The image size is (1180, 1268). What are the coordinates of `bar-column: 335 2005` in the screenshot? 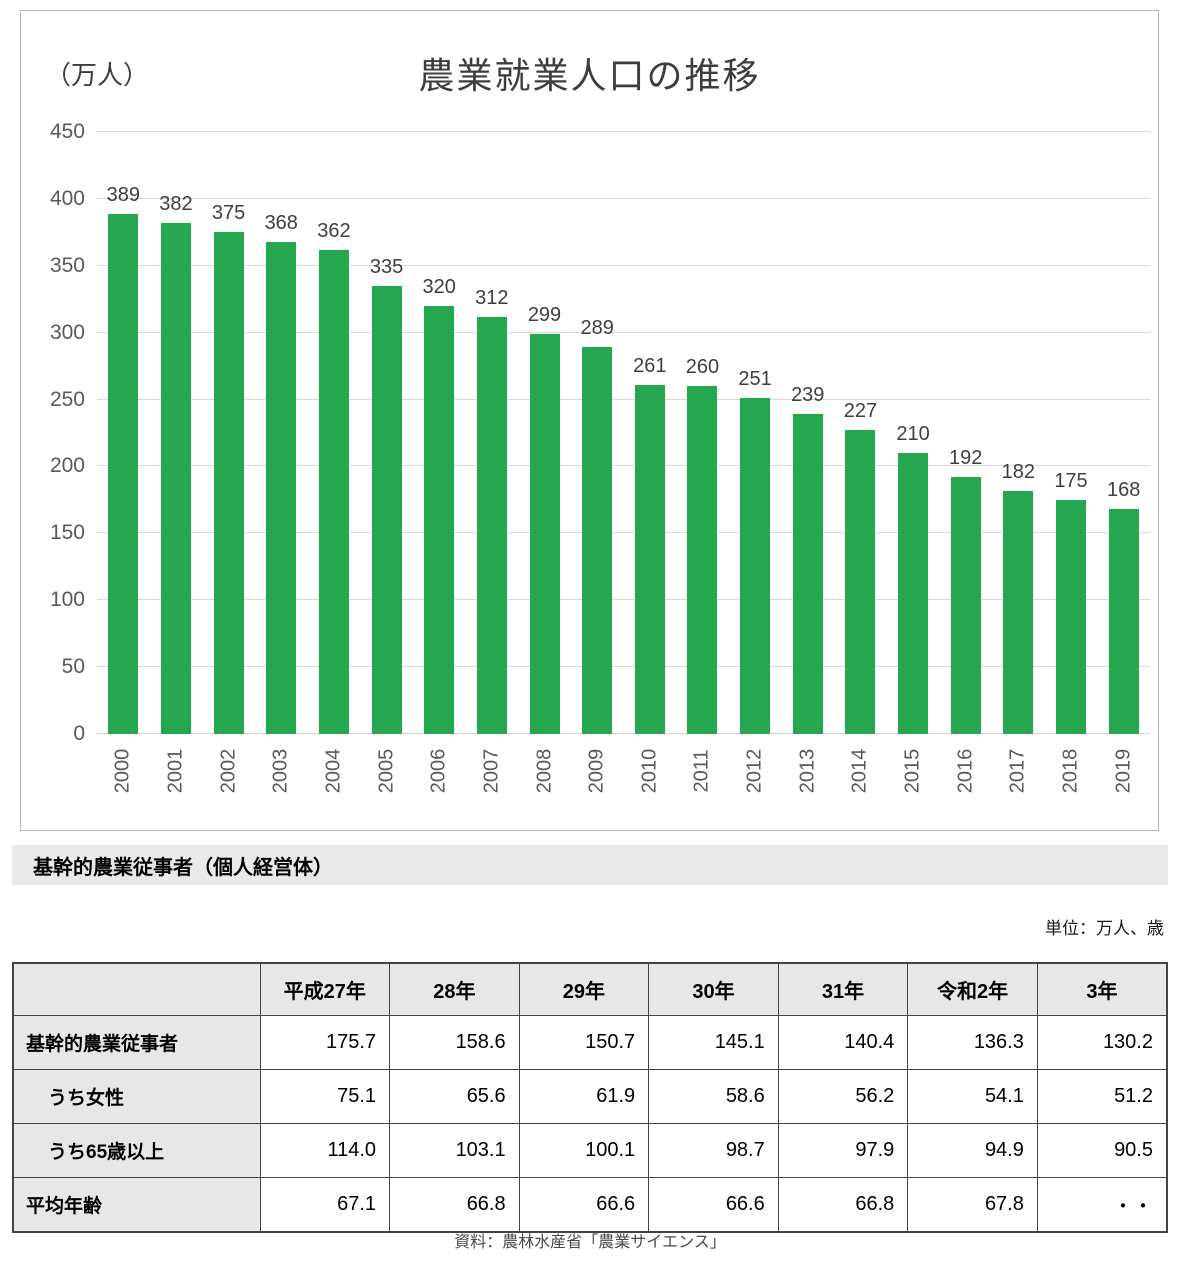 It's located at (386, 462).